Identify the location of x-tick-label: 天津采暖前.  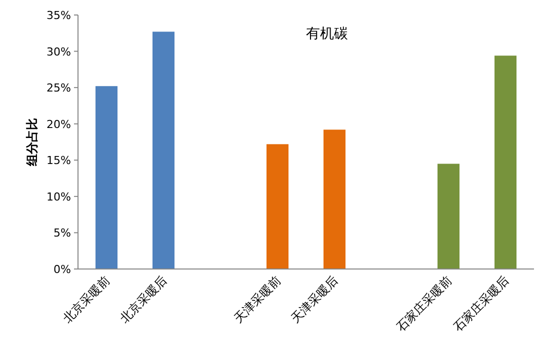
(257, 299).